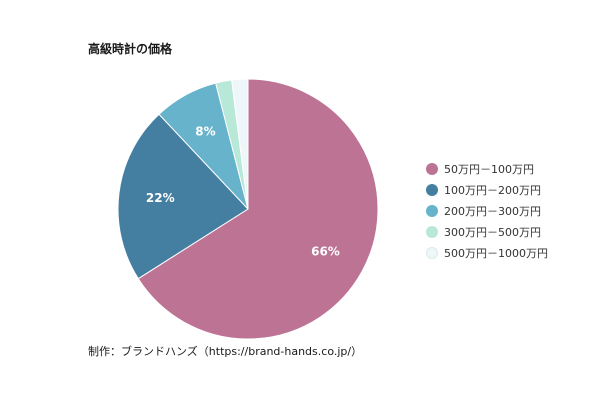 This screenshot has height=400, width=600. I want to click on chart-title: 高級時計の価格, so click(130, 49).